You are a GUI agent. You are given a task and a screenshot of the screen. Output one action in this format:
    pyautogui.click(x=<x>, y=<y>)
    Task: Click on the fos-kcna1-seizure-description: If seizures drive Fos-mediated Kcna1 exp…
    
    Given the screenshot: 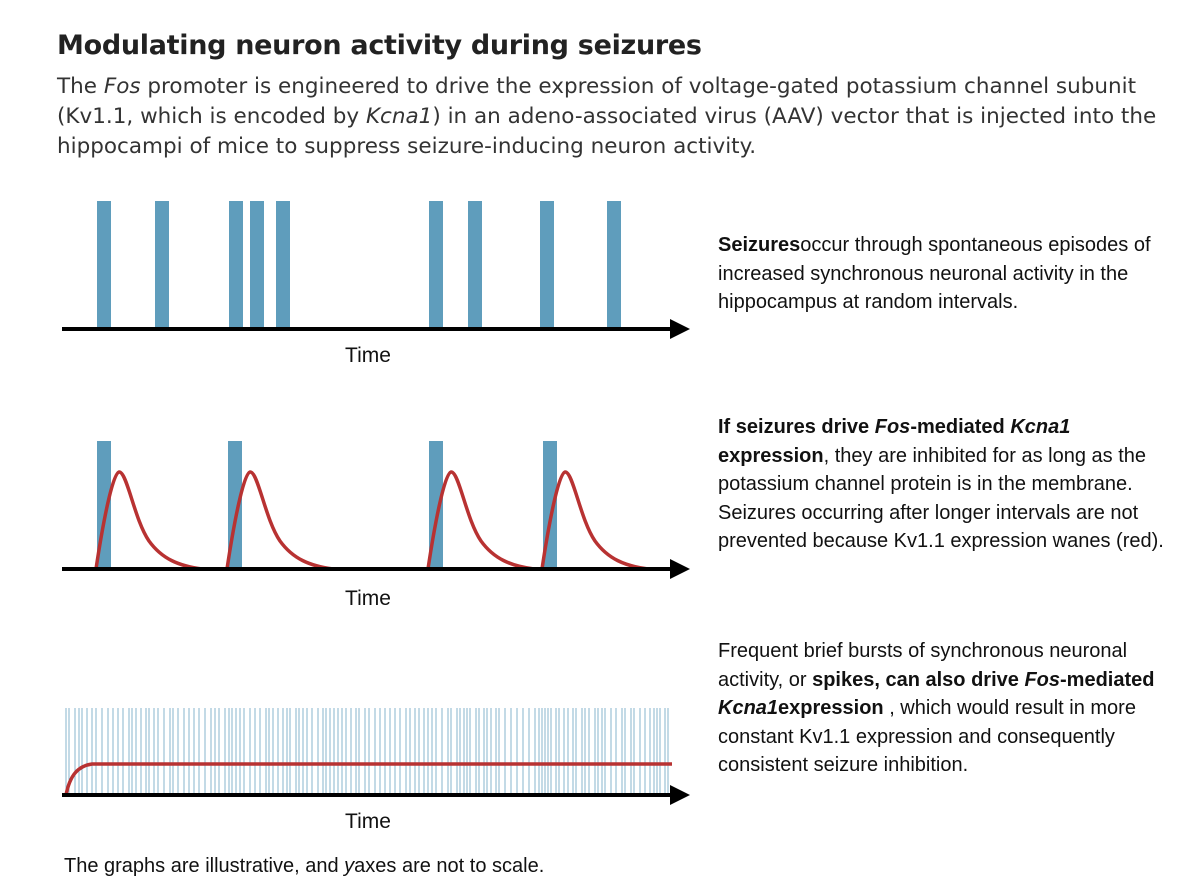 What is the action you would take?
    pyautogui.click(x=941, y=484)
    